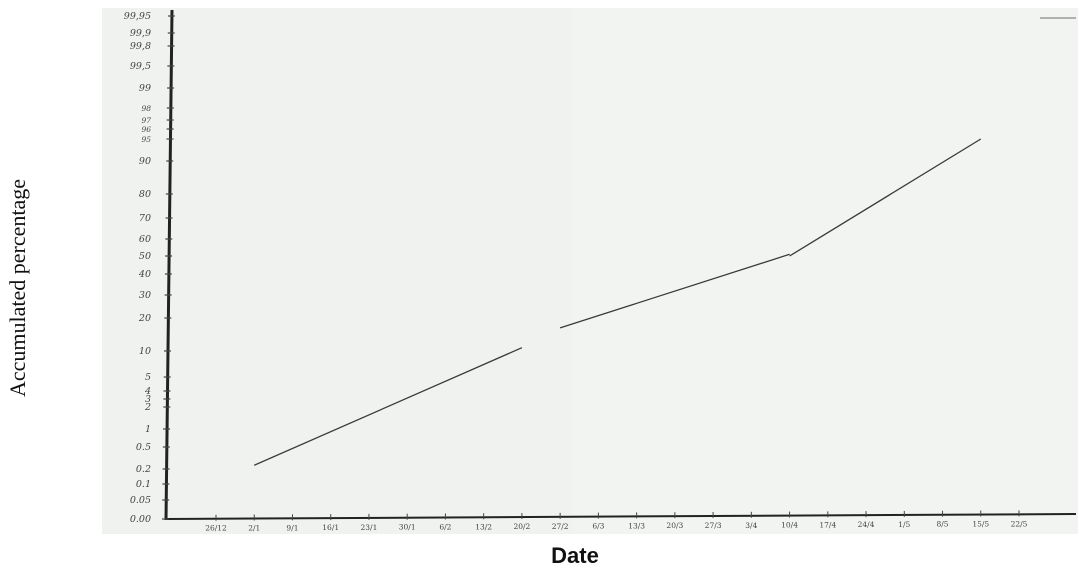  I want to click on x-tick-label: 17/4, so click(827, 524).